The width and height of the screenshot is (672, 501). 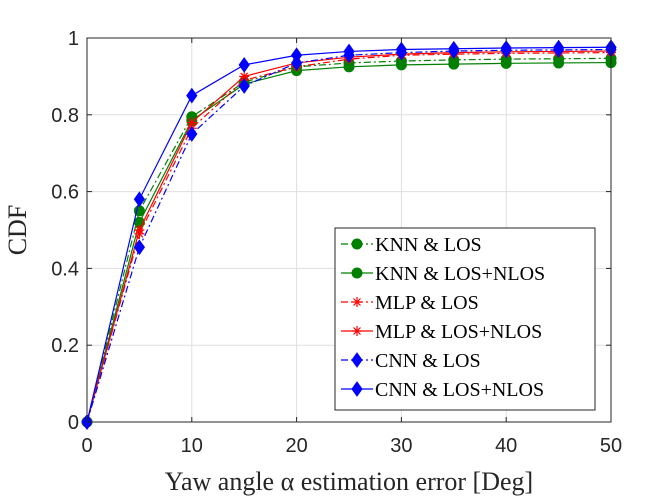 I want to click on y-tick-label: 0.8, so click(x=65, y=116).